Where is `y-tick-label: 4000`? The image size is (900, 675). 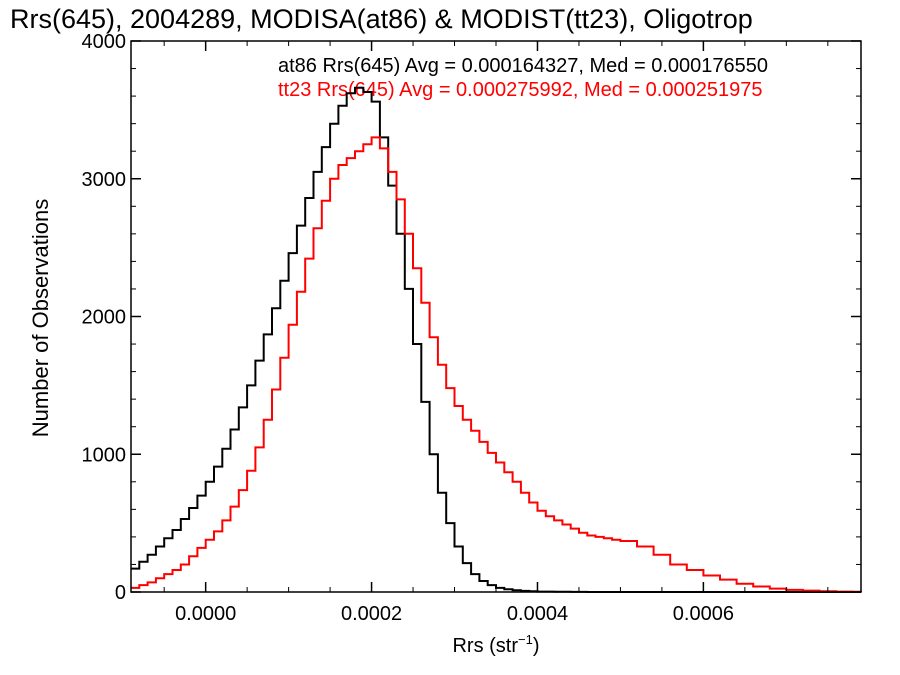 y-tick-label: 4000 is located at coordinates (104, 42).